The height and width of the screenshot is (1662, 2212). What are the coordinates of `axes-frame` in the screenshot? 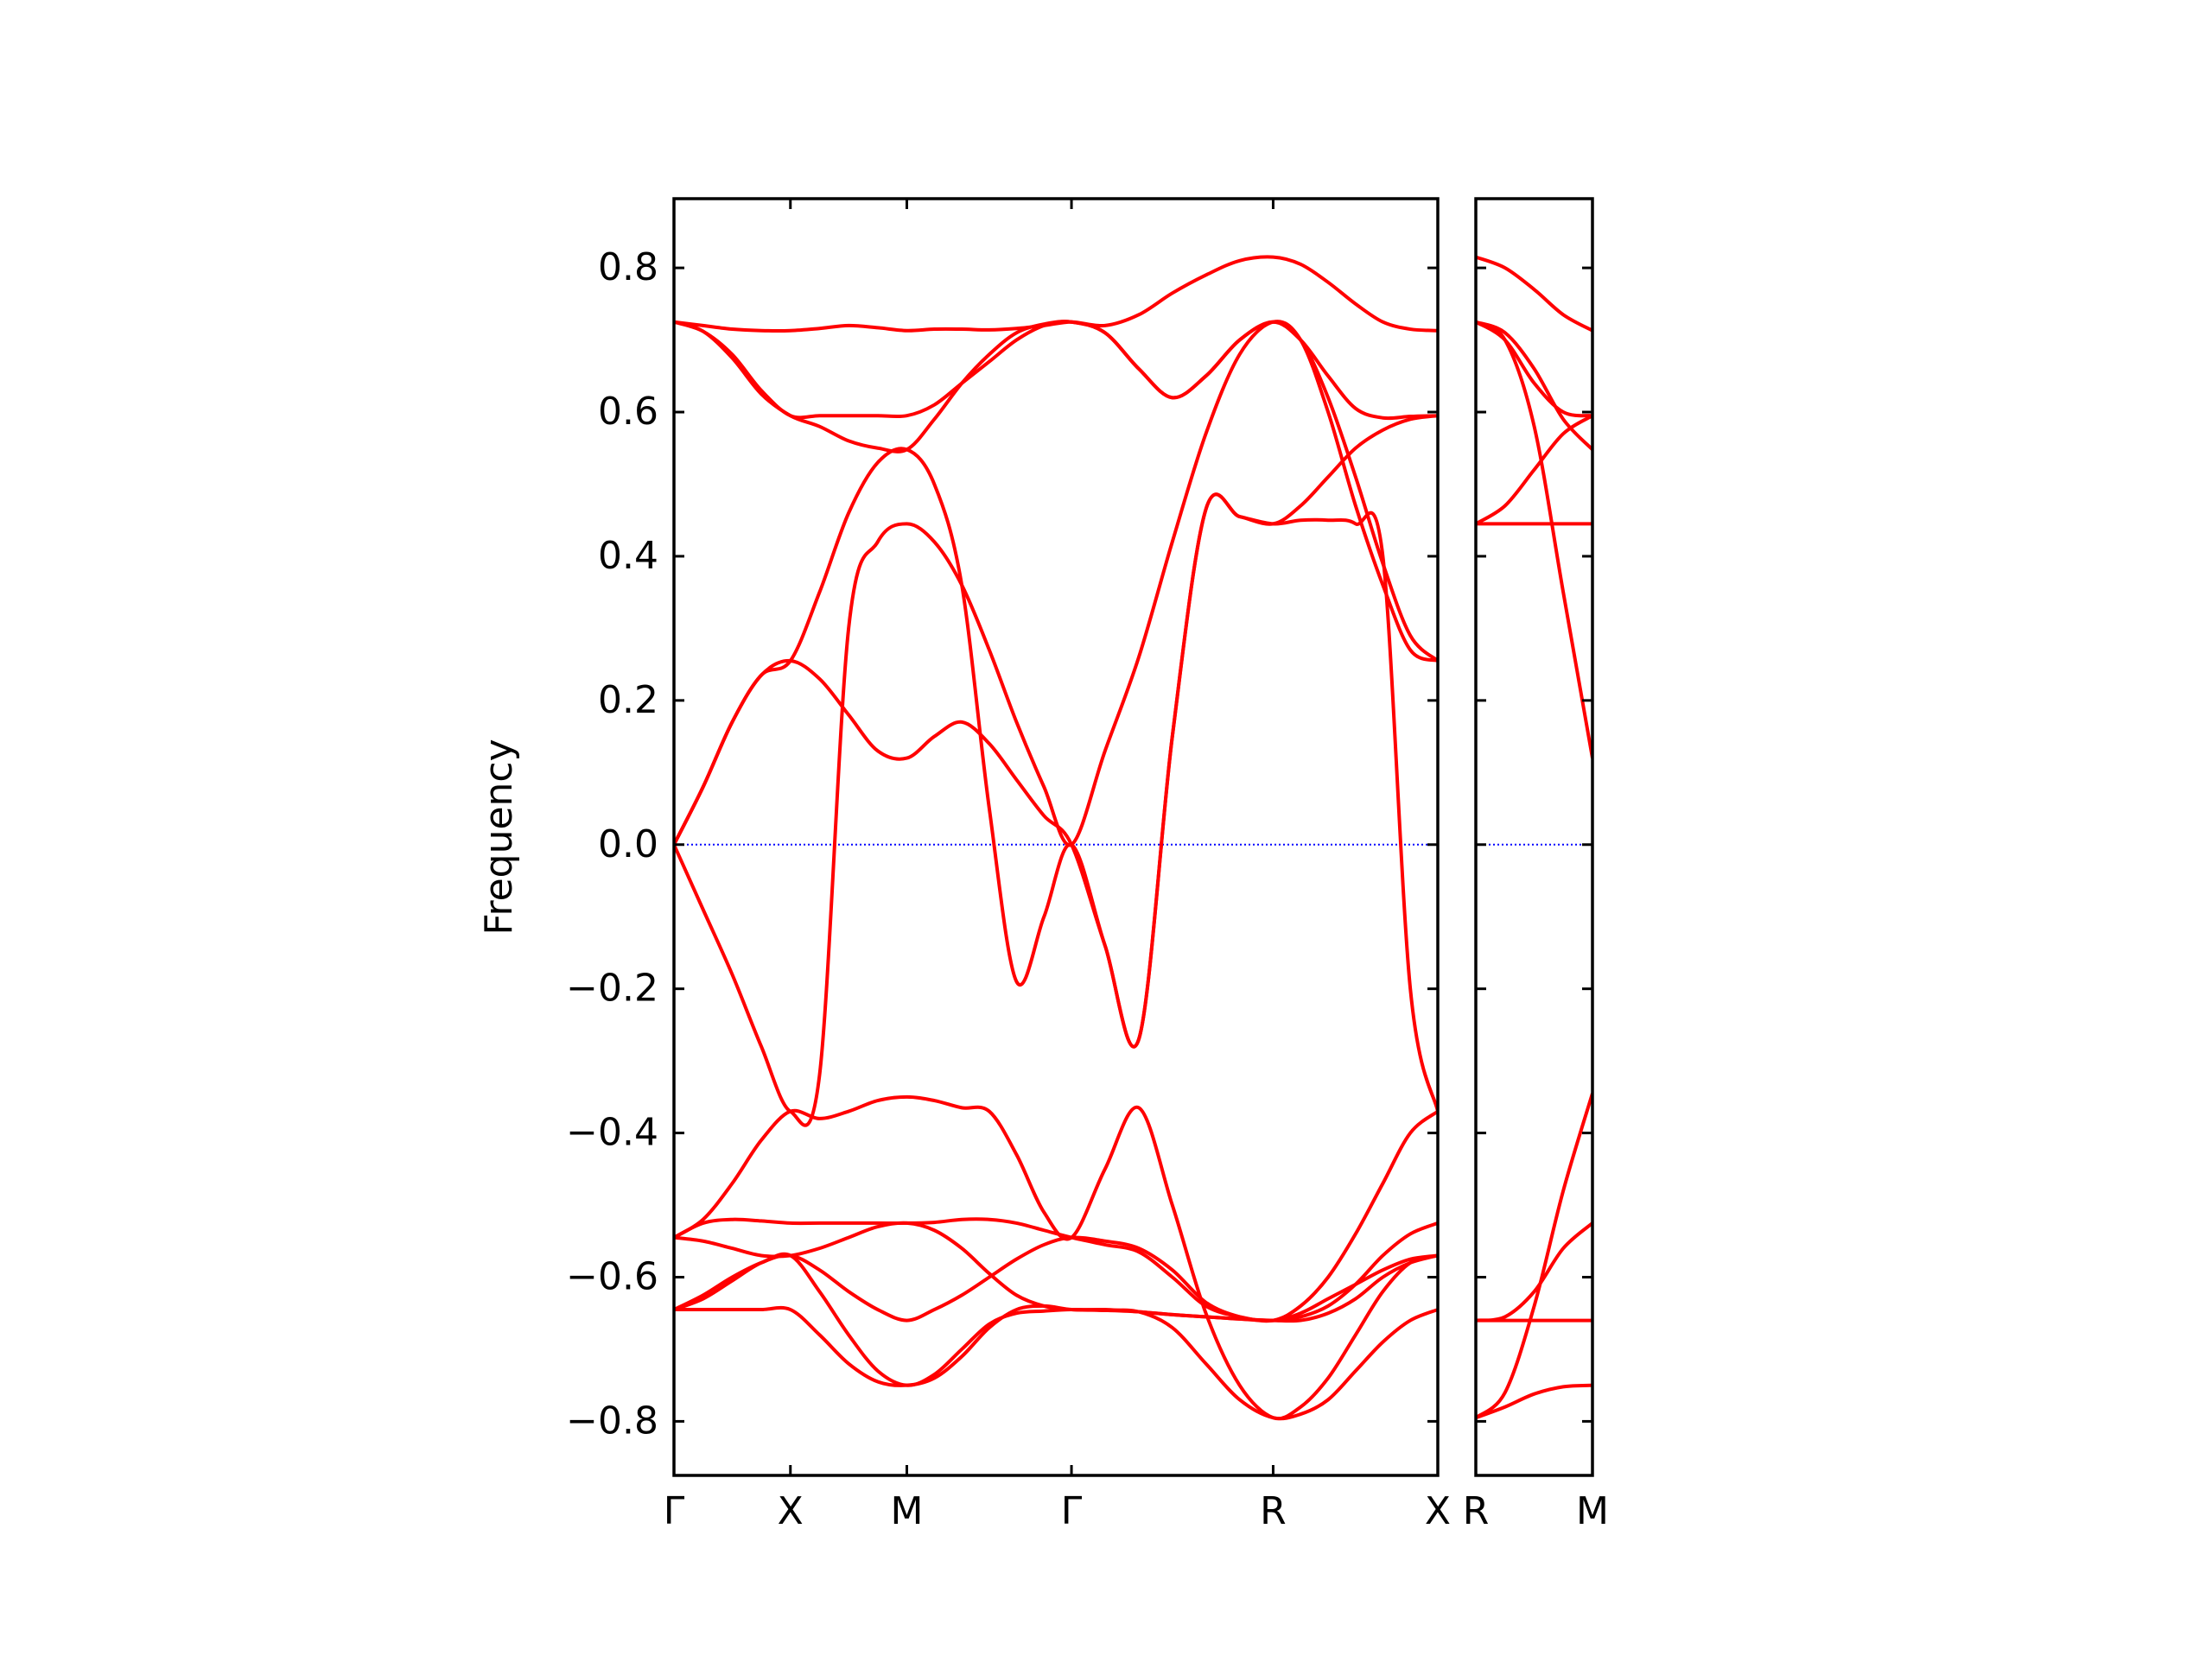 It's located at (1534, 837).